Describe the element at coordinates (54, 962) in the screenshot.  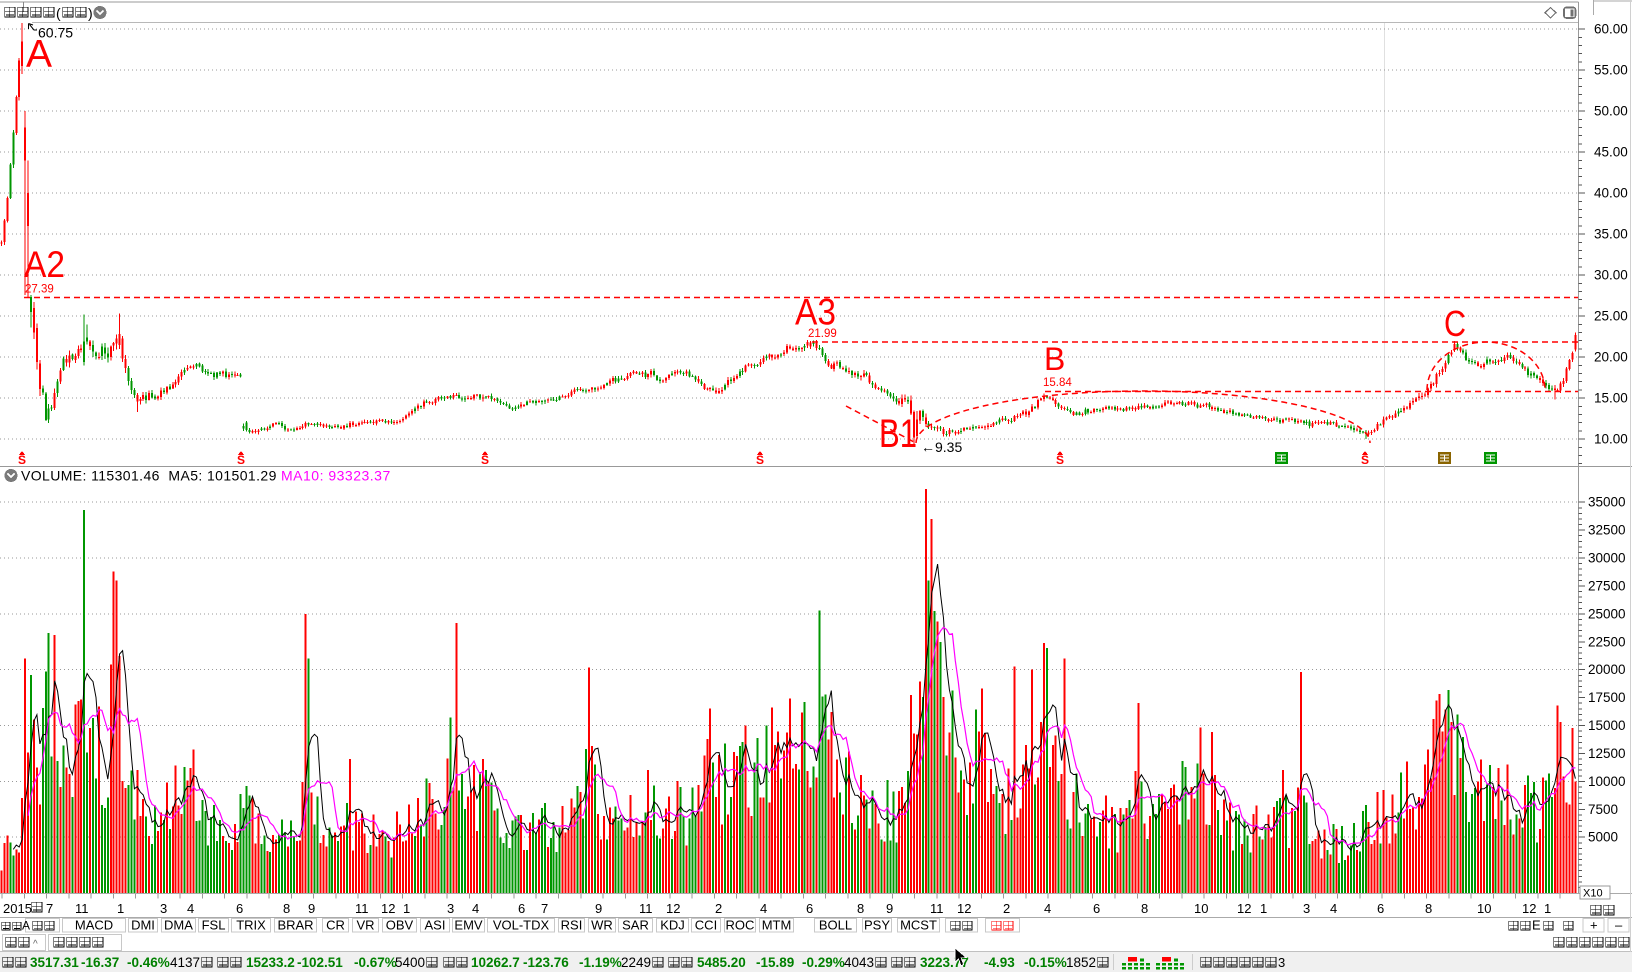
I see `svg-text: 3517.31` at that location.